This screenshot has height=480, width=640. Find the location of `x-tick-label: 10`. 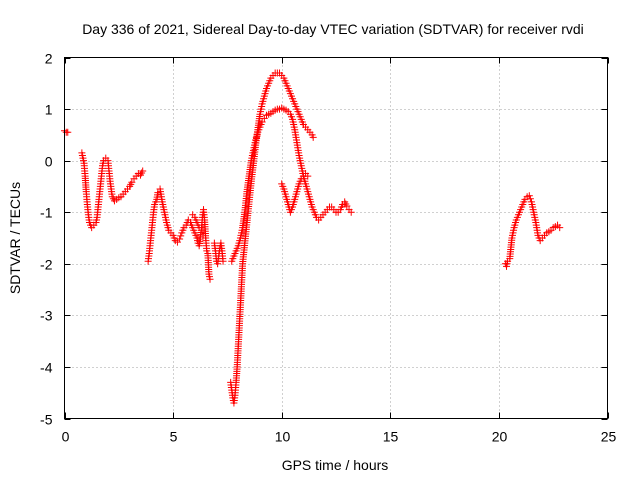

x-tick-label: 10 is located at coordinates (283, 437).